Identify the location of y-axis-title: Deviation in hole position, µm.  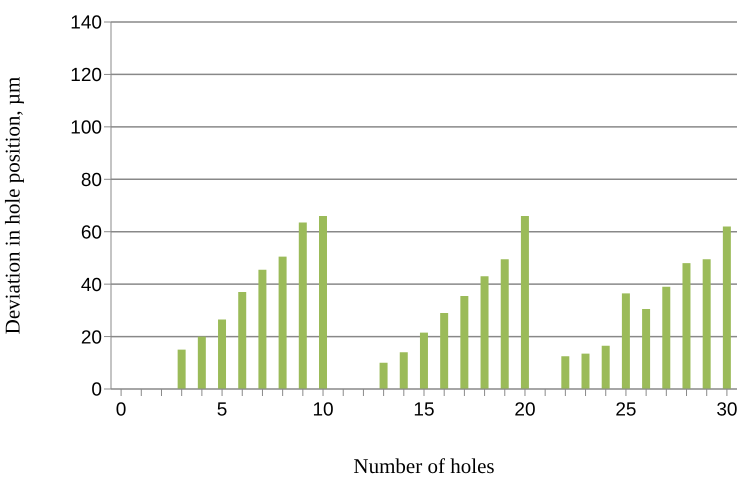
(12, 205).